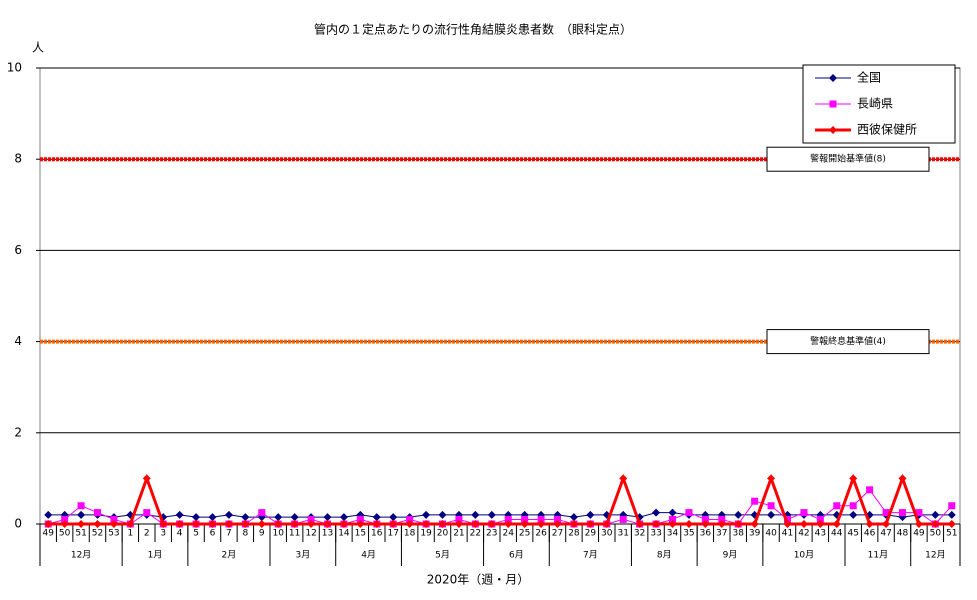  I want to click on month-label: 1月, so click(155, 555).